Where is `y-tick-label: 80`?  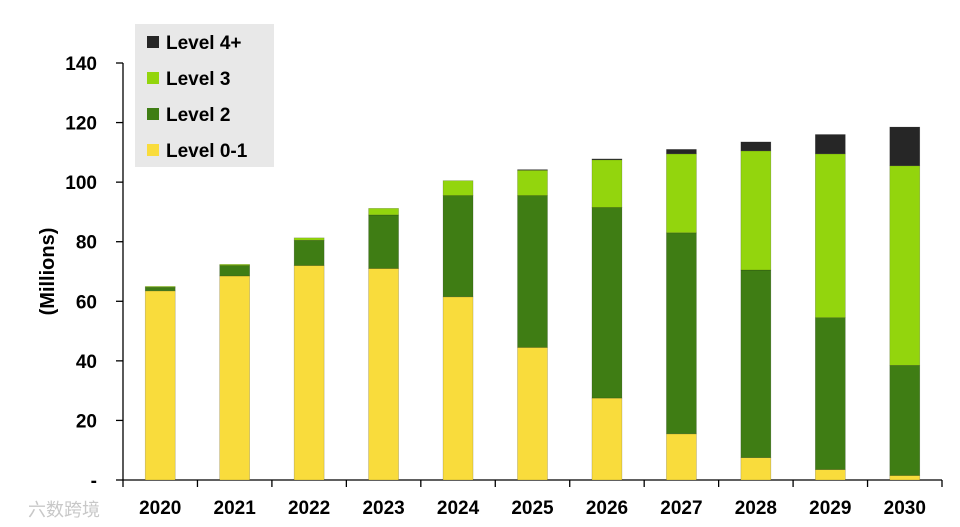
y-tick-label: 80 is located at coordinates (86, 243).